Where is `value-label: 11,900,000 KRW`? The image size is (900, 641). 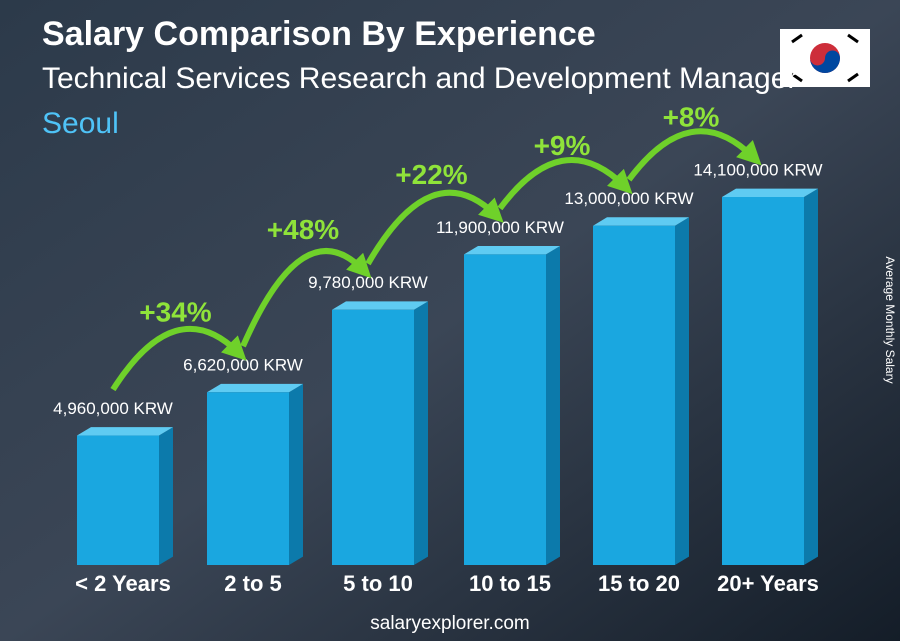
value-label: 11,900,000 KRW is located at coordinates (500, 227).